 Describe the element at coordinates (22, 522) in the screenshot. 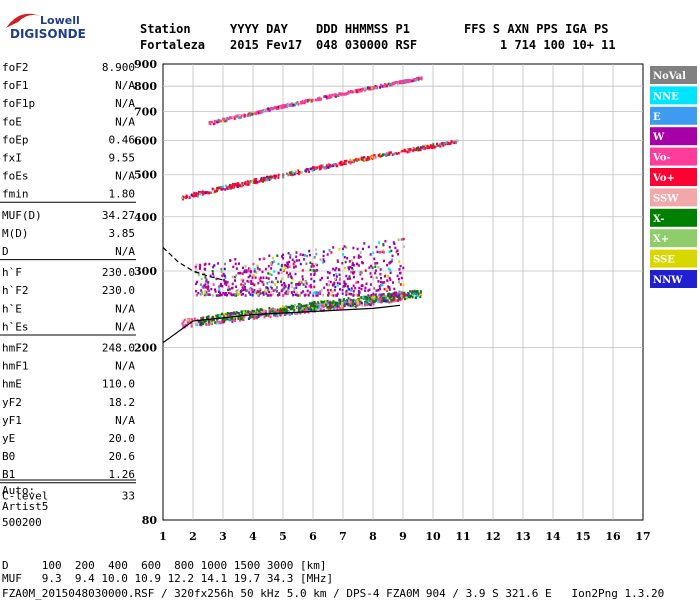

I see `auto-version: 500200` at that location.